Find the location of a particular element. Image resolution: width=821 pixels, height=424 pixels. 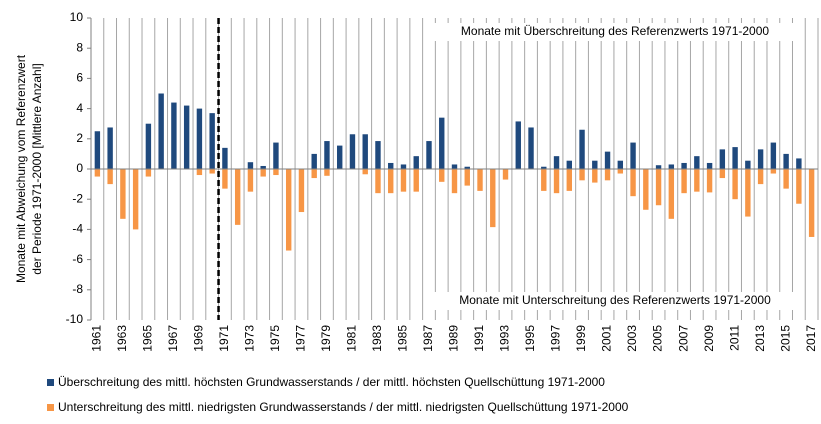

y-tick-label: 8 is located at coordinates (79, 47).